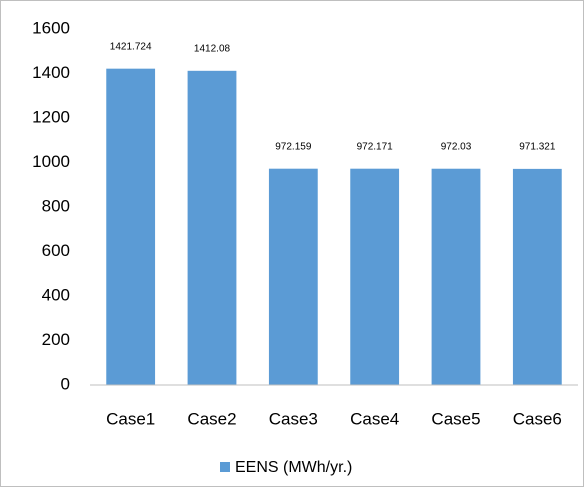 This screenshot has width=584, height=487. What do you see at coordinates (51, 116) in the screenshot?
I see `y-tick-label: 1200` at bounding box center [51, 116].